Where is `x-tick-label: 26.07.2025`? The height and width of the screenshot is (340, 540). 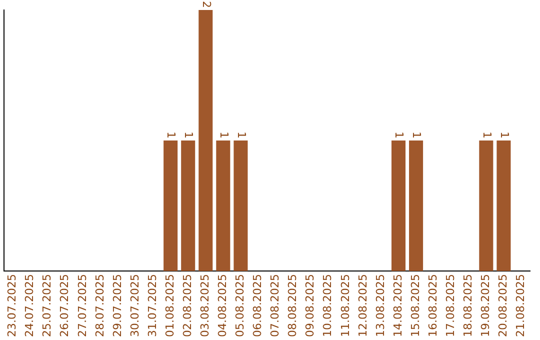 x-tick-label: 26.07.2025 is located at coordinates (65, 306).